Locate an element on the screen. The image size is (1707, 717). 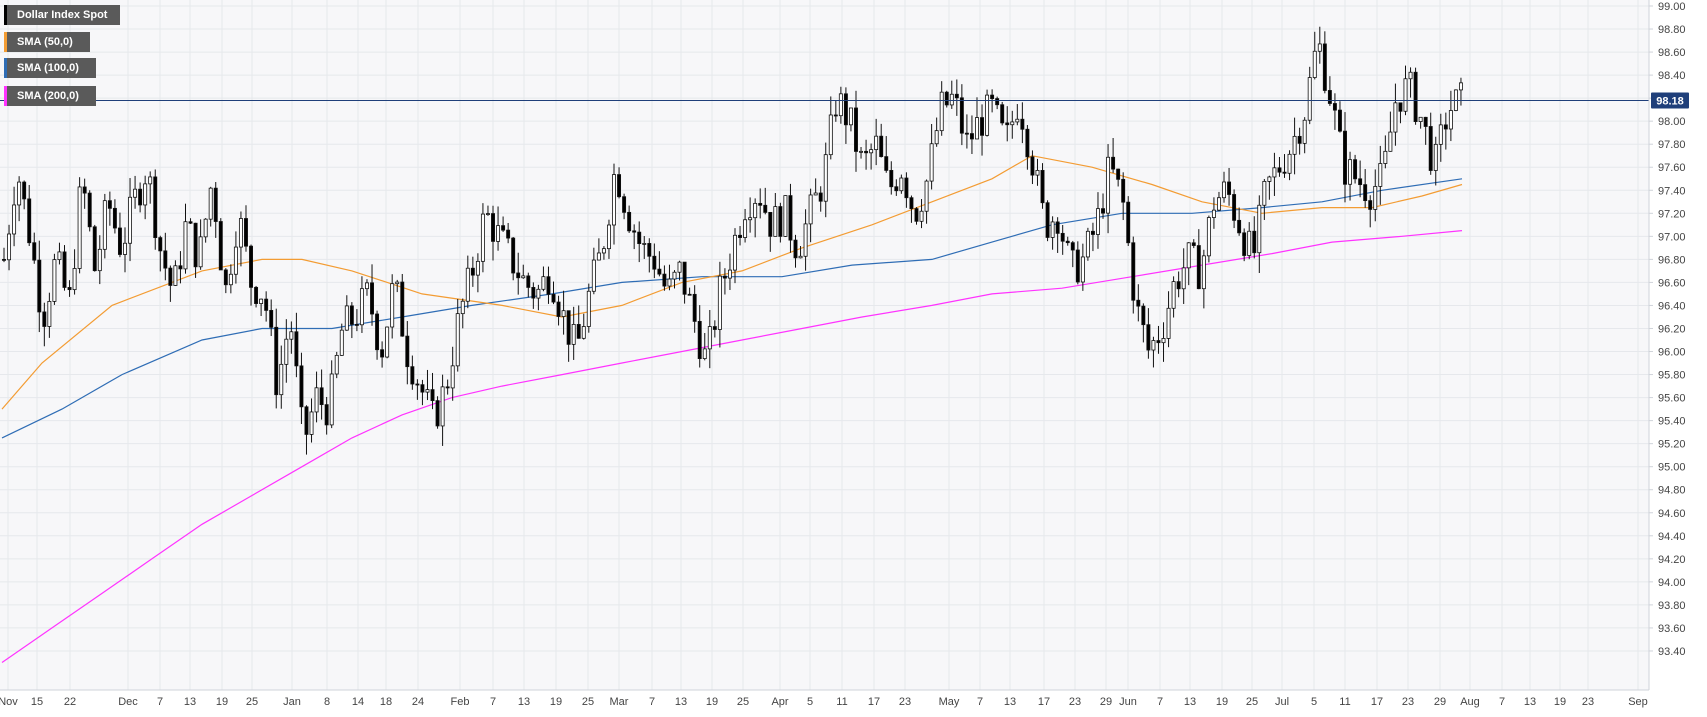
x-tick-label: 5 is located at coordinates (1314, 702).